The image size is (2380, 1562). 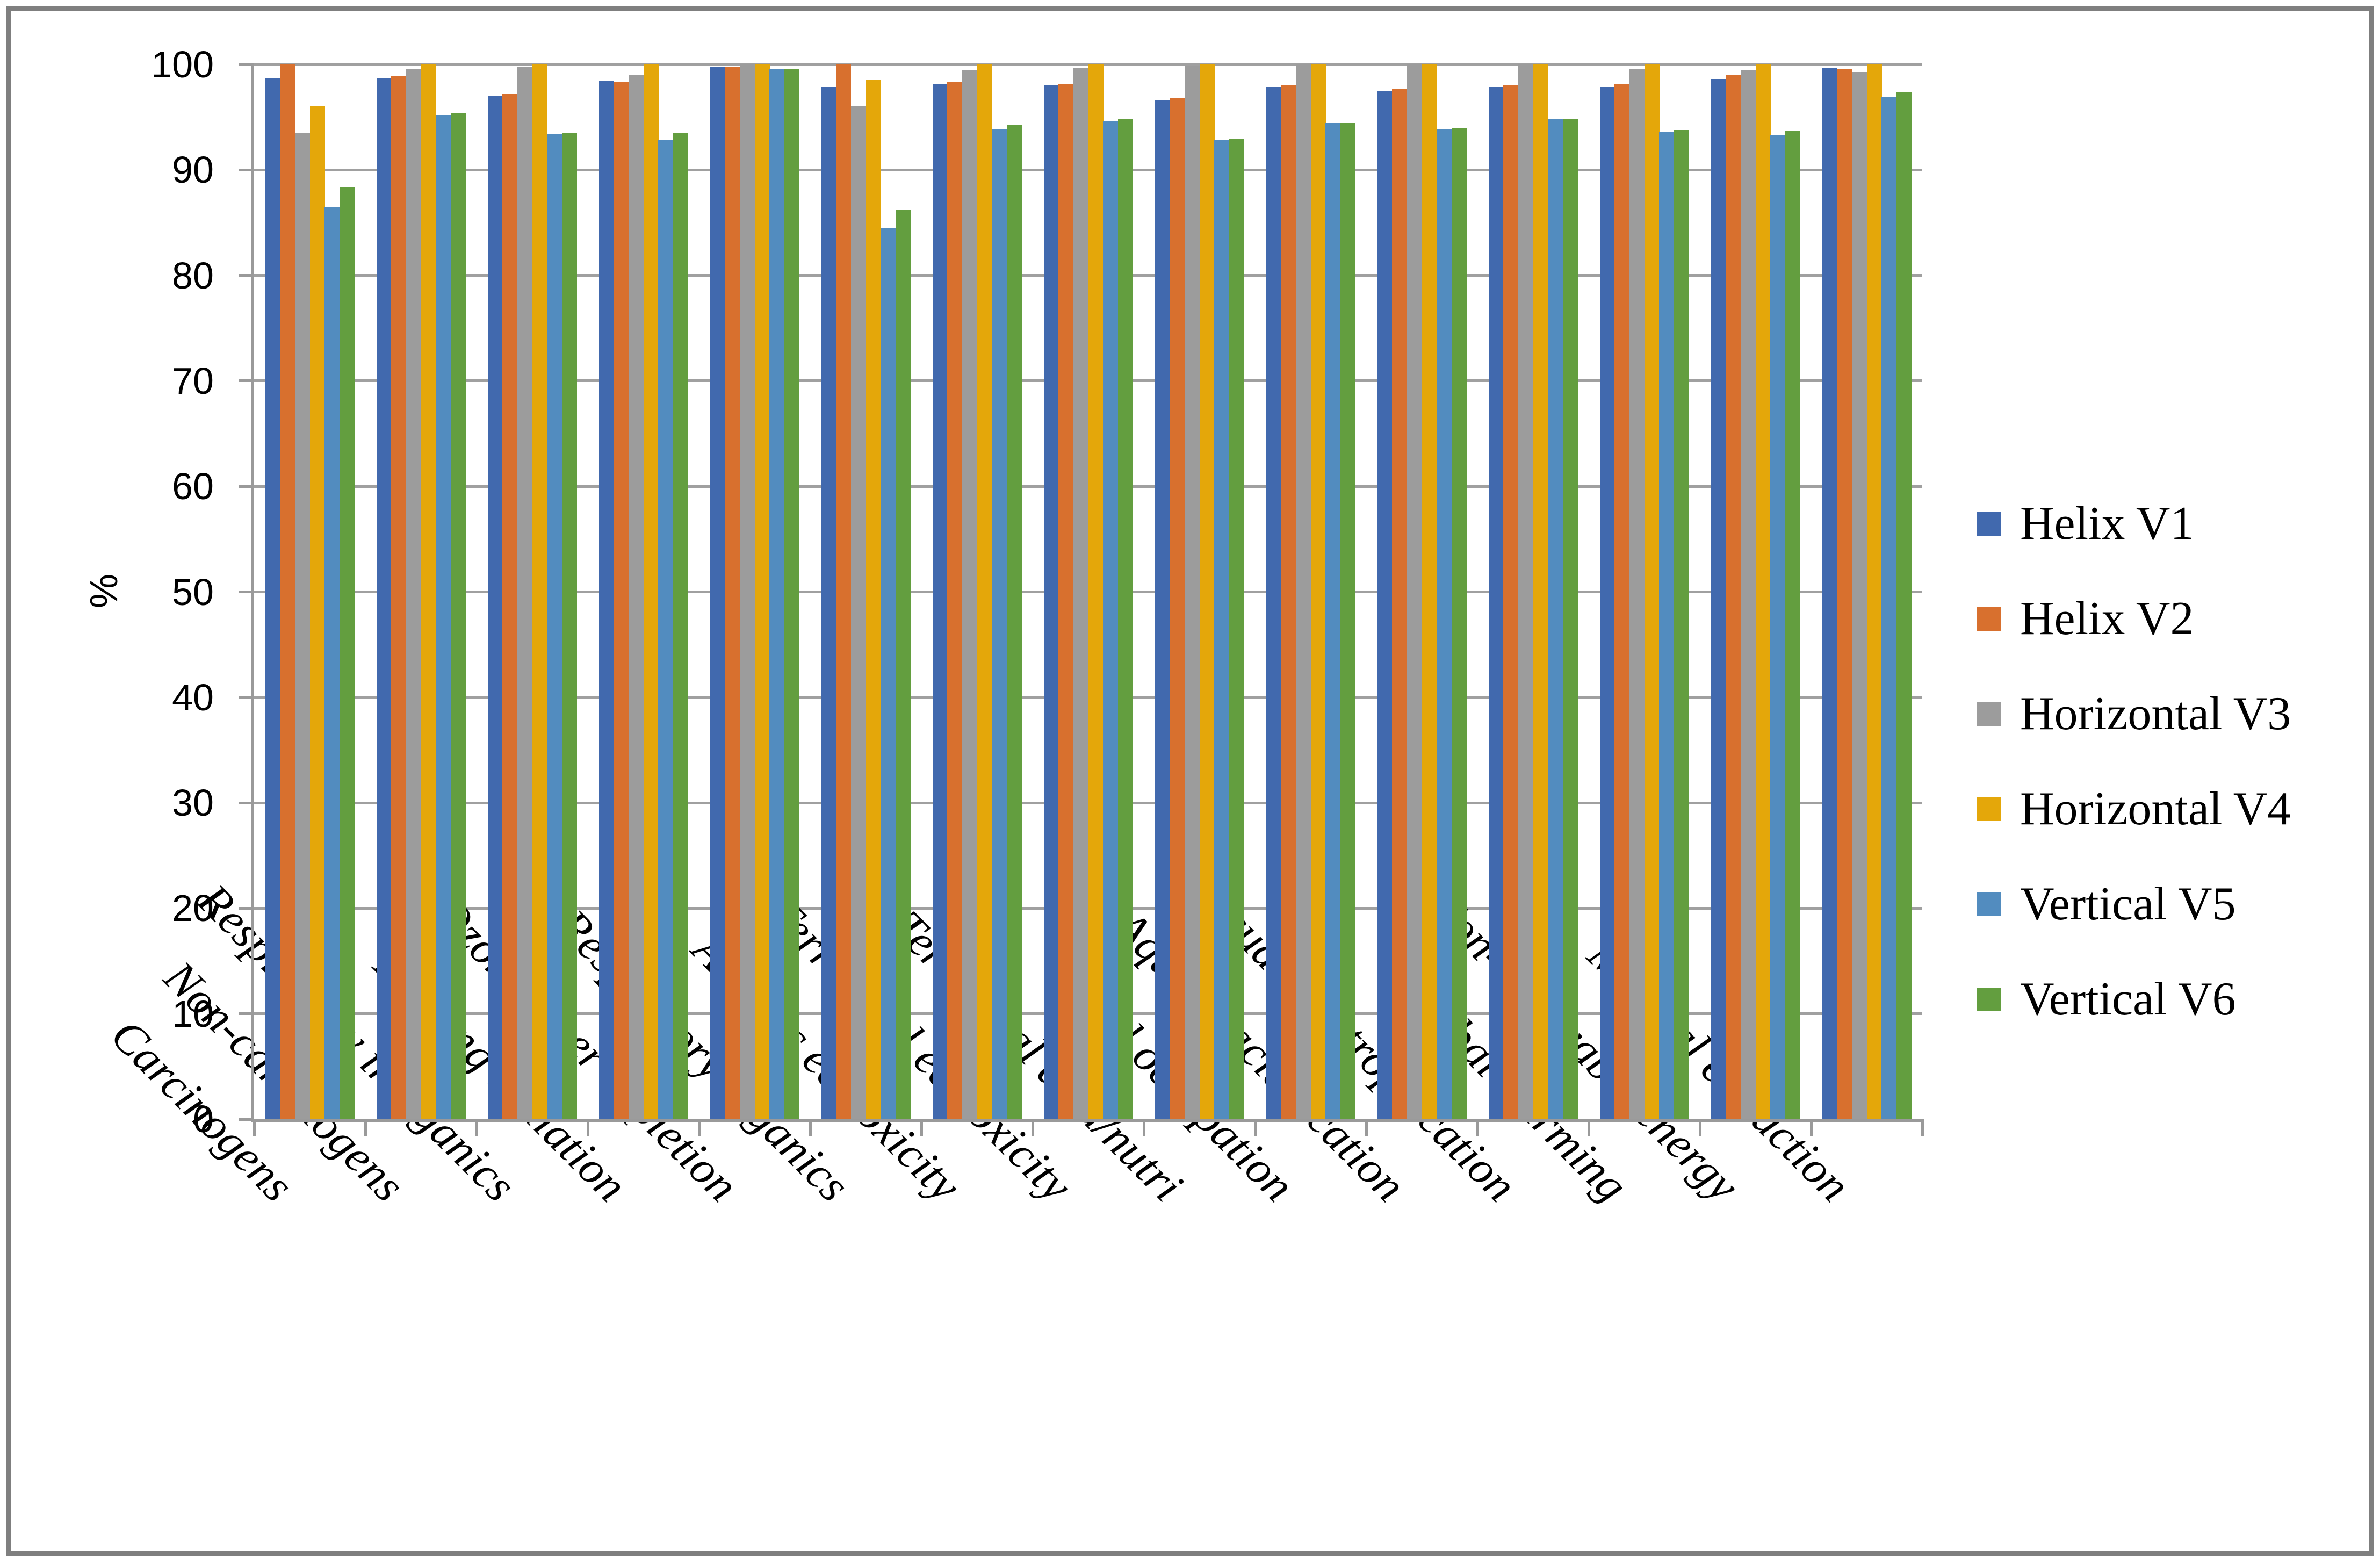 What do you see at coordinates (302, 626) in the screenshot?
I see `bar-horizontal-v3-carcinogens` at bounding box center [302, 626].